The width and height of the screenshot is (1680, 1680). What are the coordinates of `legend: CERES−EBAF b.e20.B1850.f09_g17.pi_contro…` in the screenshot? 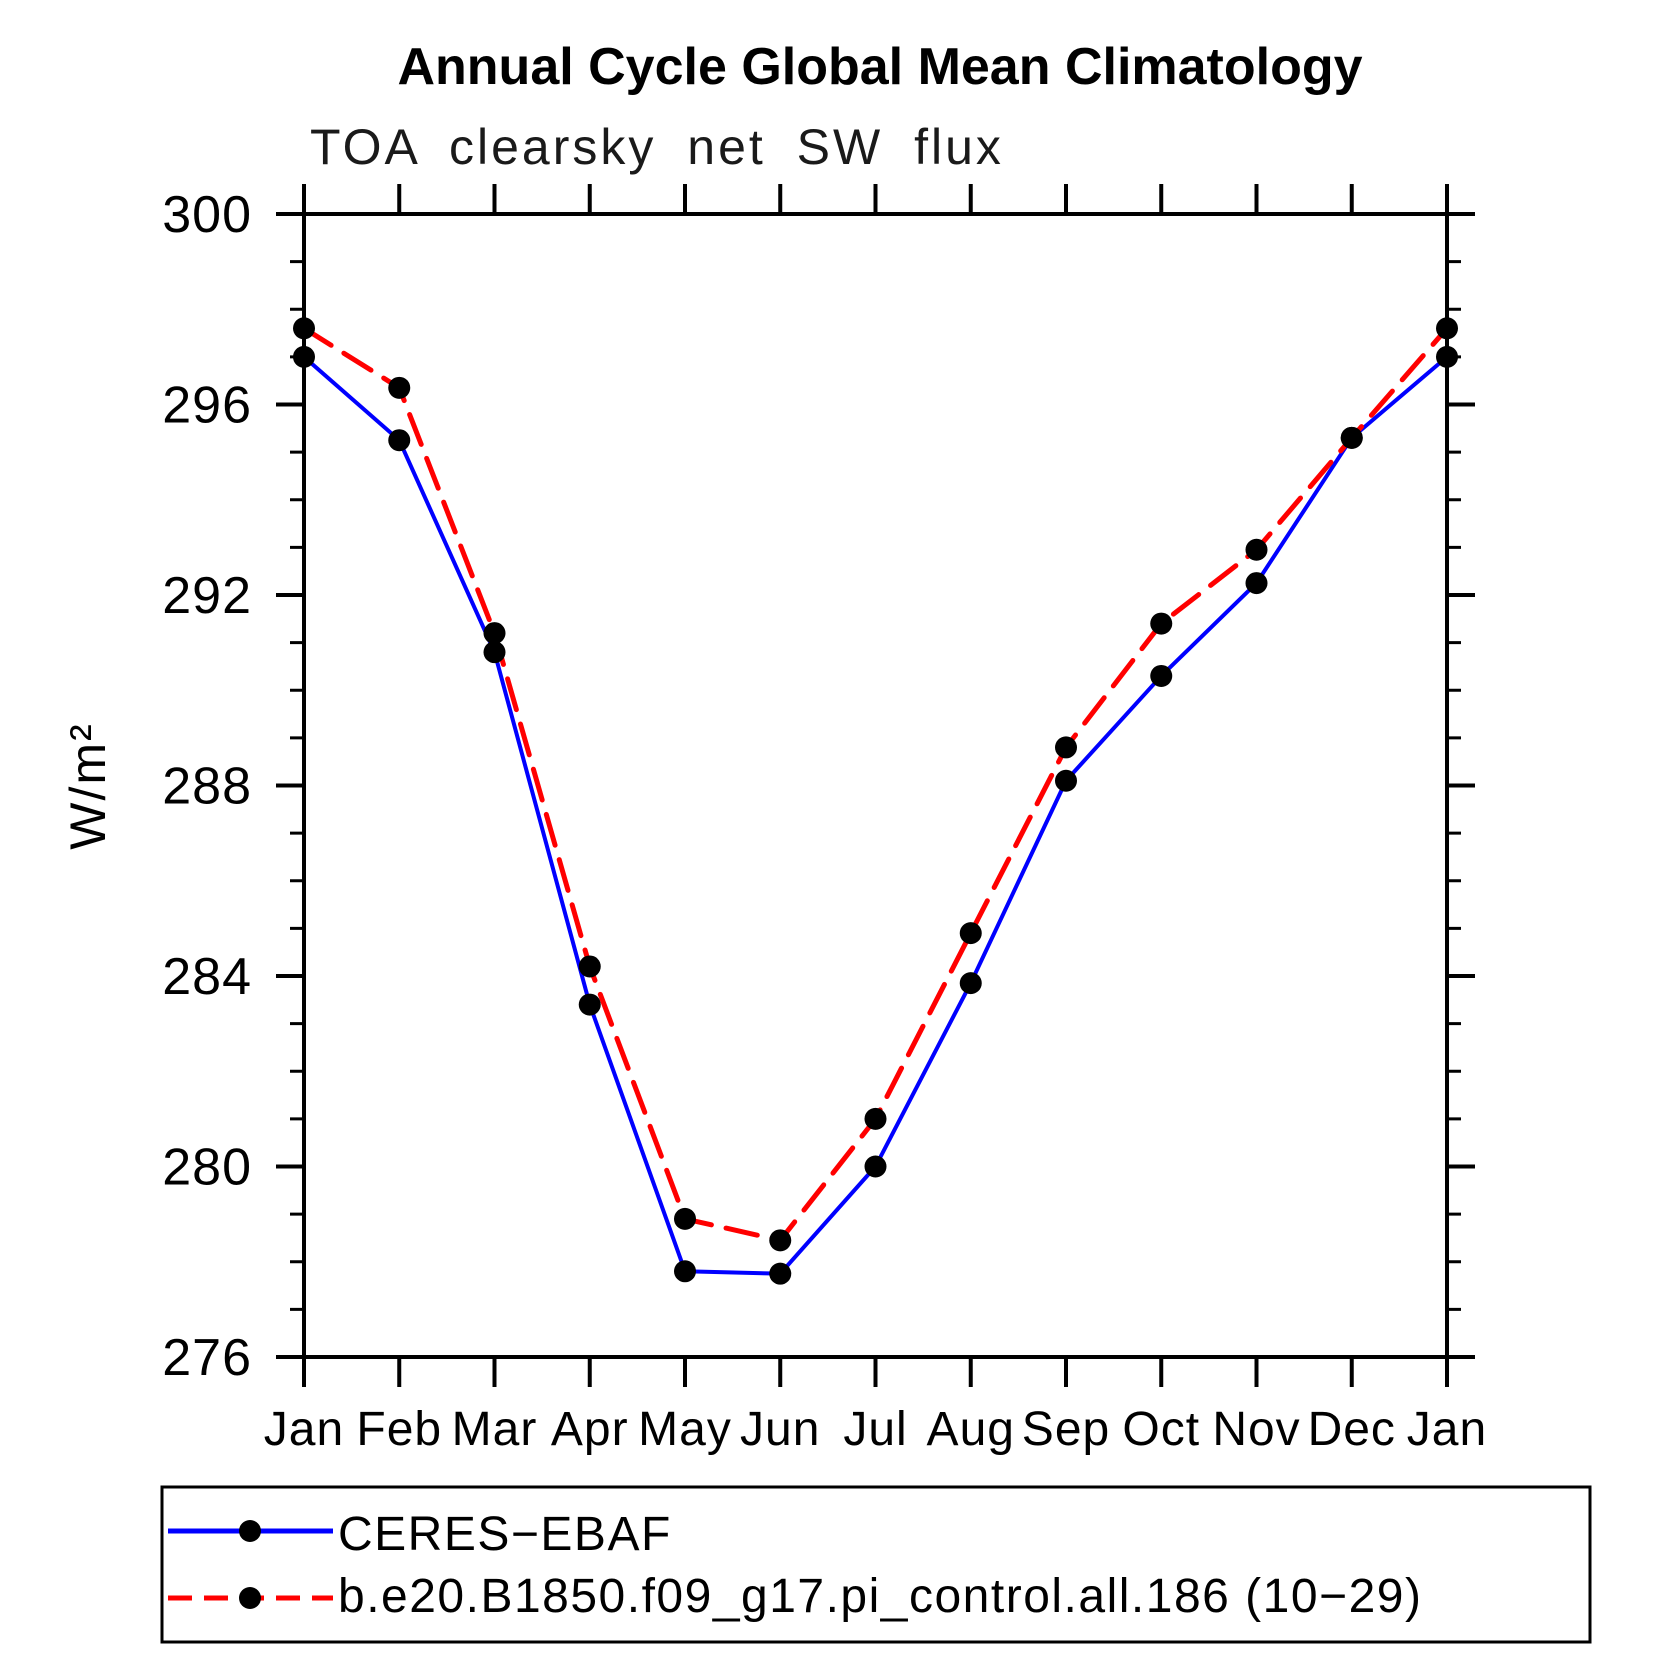 It's located at (876, 1564).